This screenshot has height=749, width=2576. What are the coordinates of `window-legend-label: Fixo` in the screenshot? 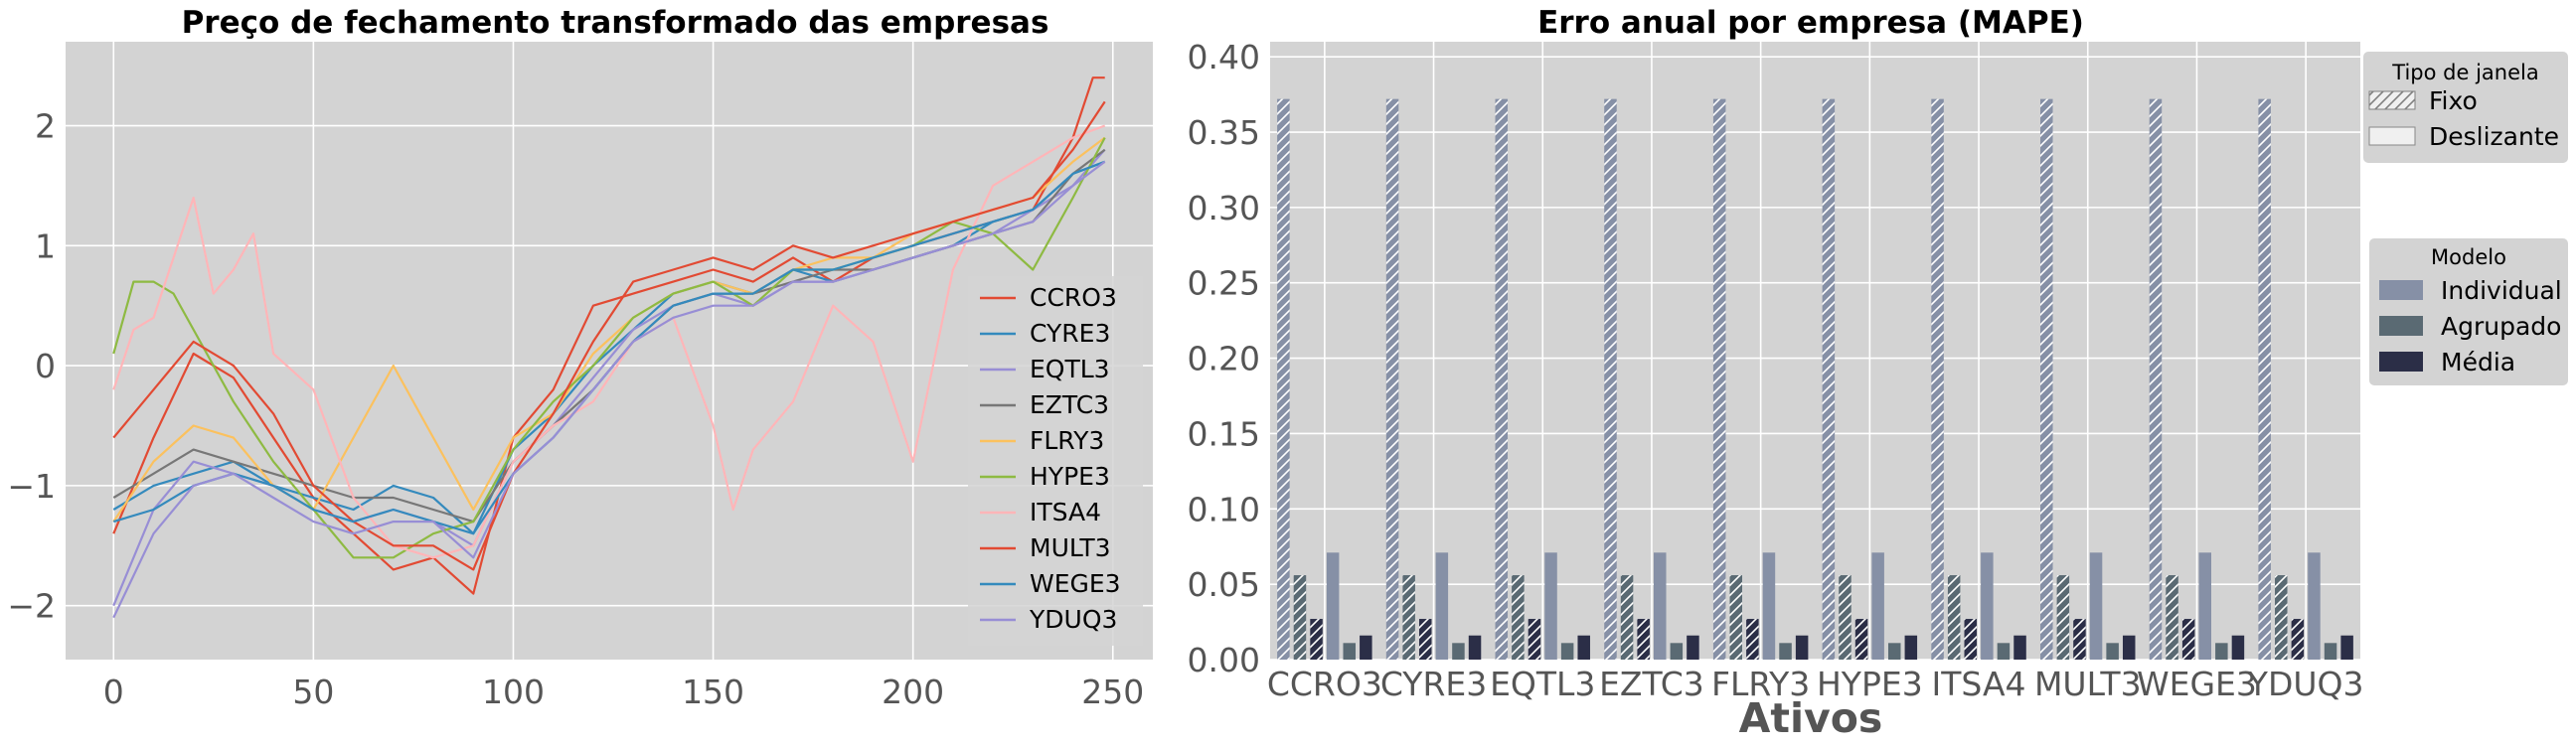 It's located at (2453, 100).